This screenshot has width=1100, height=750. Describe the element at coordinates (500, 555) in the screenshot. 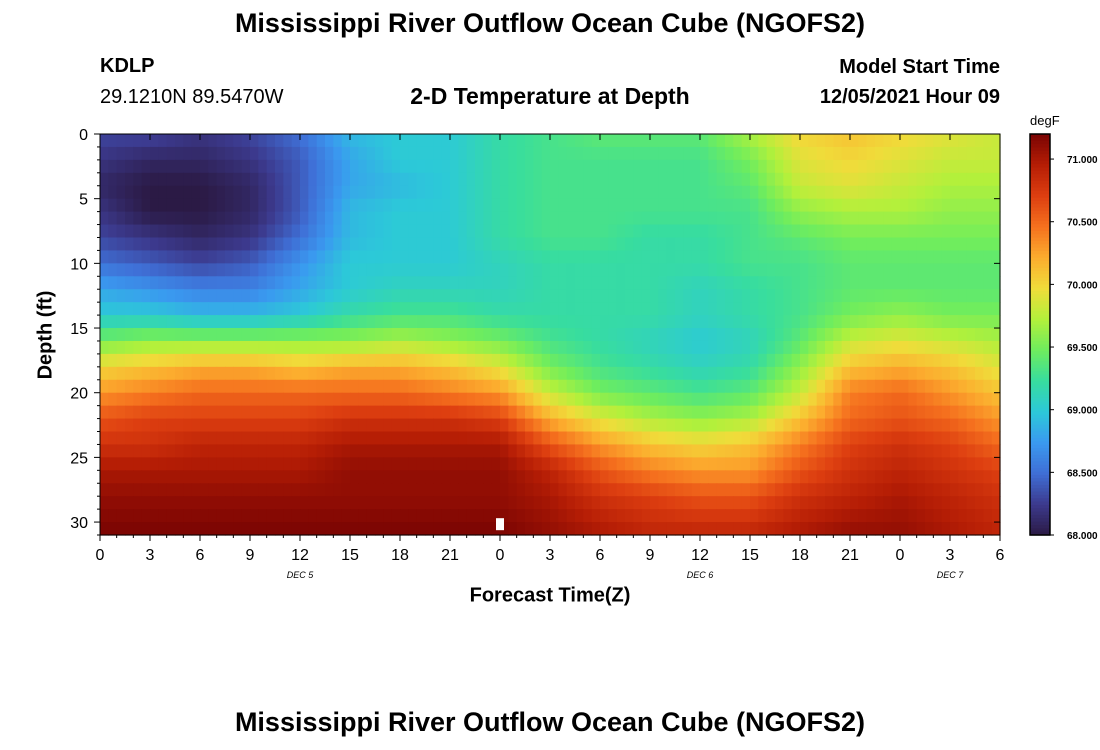

I see `x-tick-label: 0` at that location.